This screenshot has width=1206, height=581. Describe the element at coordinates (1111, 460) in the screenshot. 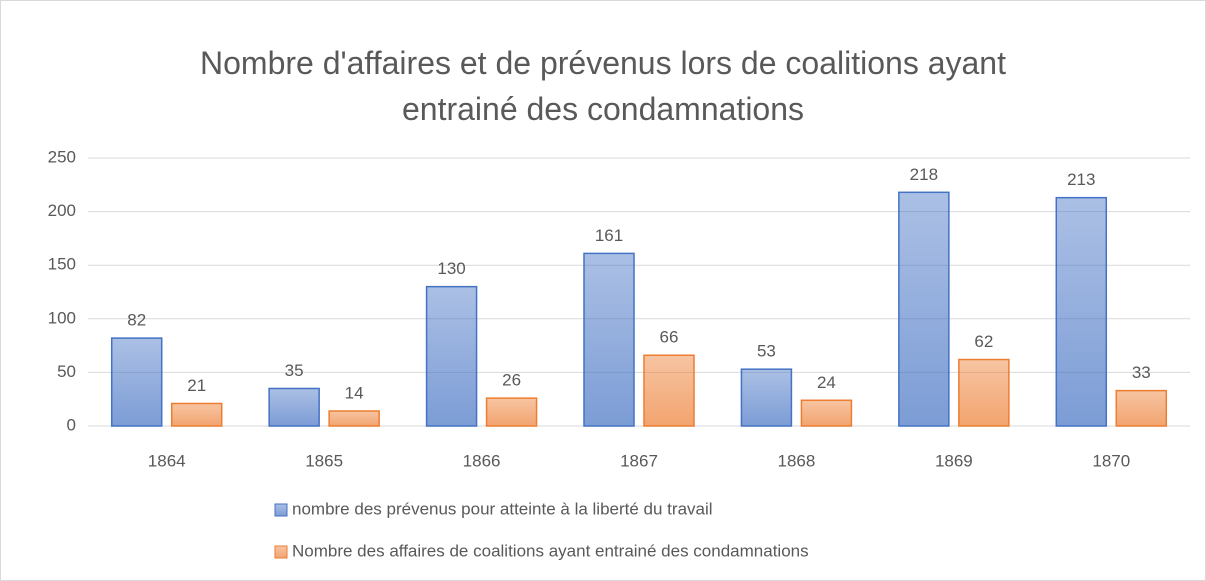

I see `x-tick-label: 1870` at that location.